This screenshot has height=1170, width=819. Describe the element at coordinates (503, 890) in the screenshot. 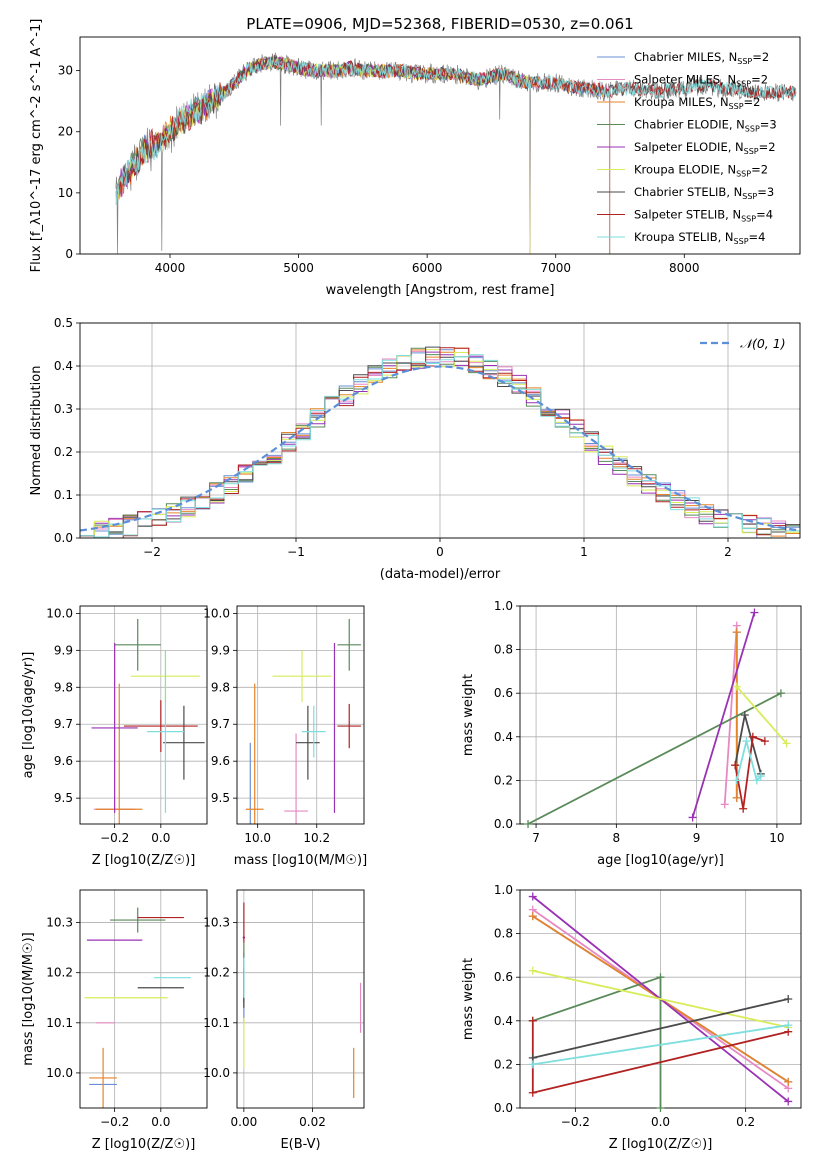

I see `y-tick-label: 1.0` at that location.